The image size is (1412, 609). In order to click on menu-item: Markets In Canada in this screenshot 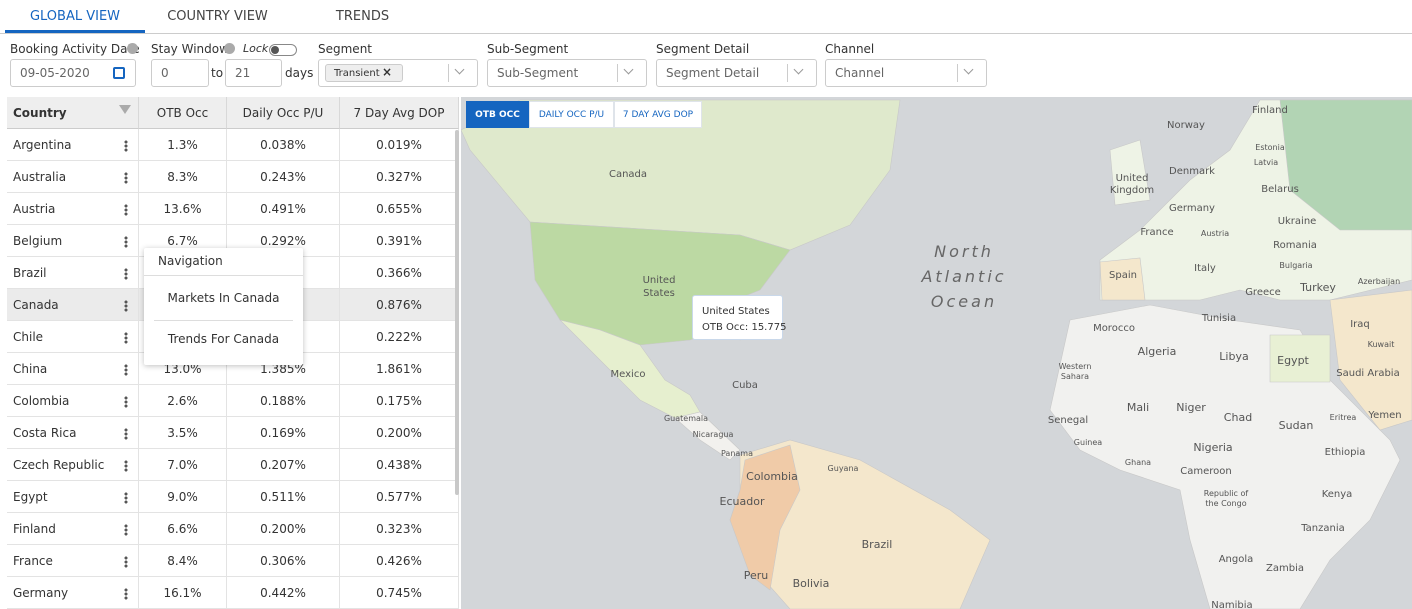, I will do `click(223, 298)`.